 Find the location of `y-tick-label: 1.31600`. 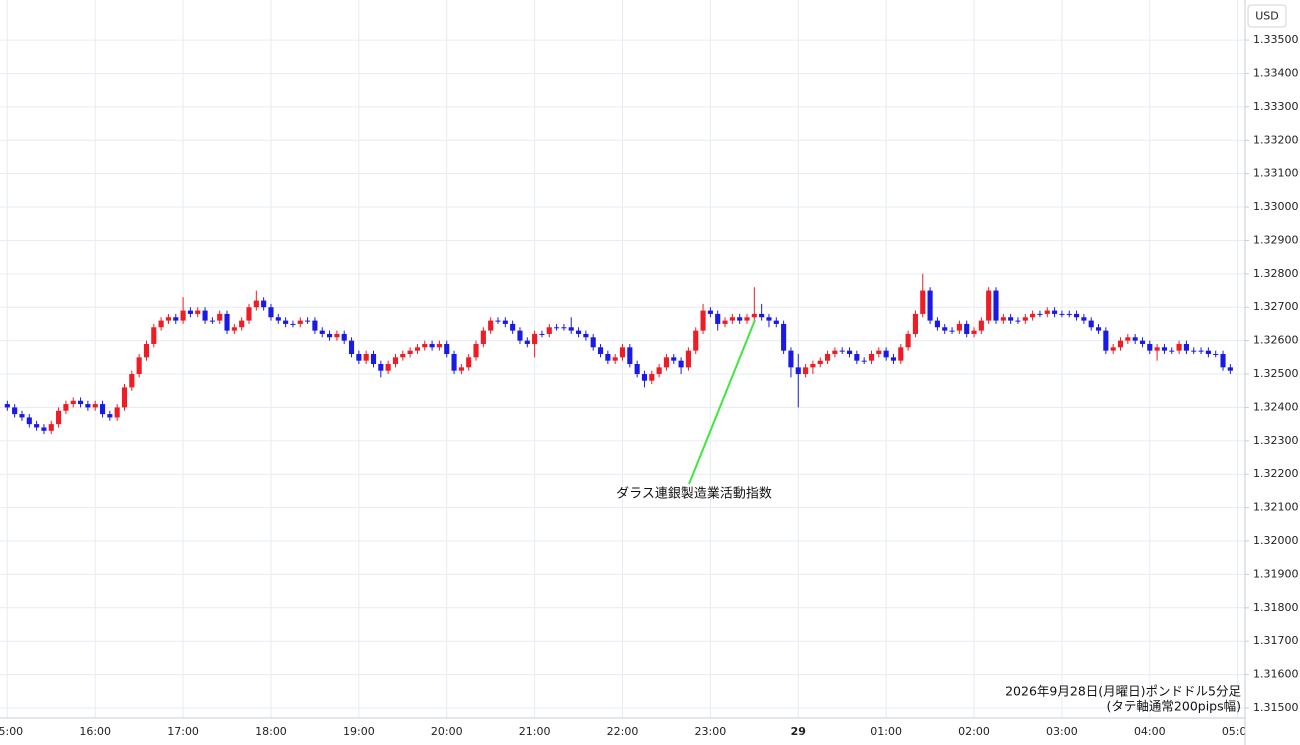

y-tick-label: 1.31600 is located at coordinates (1276, 674).